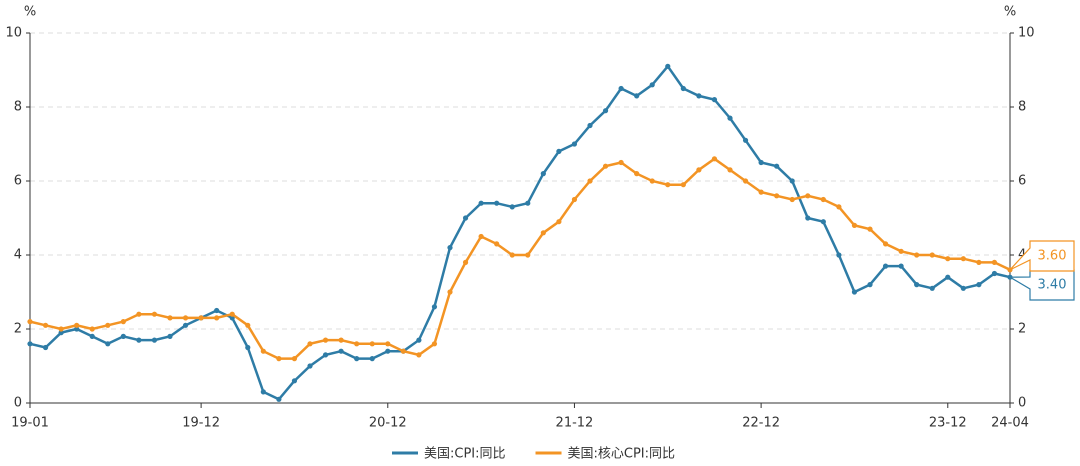 The image size is (1080, 466). Describe the element at coordinates (18, 181) in the screenshot. I see `y-tick-label: 6` at that location.